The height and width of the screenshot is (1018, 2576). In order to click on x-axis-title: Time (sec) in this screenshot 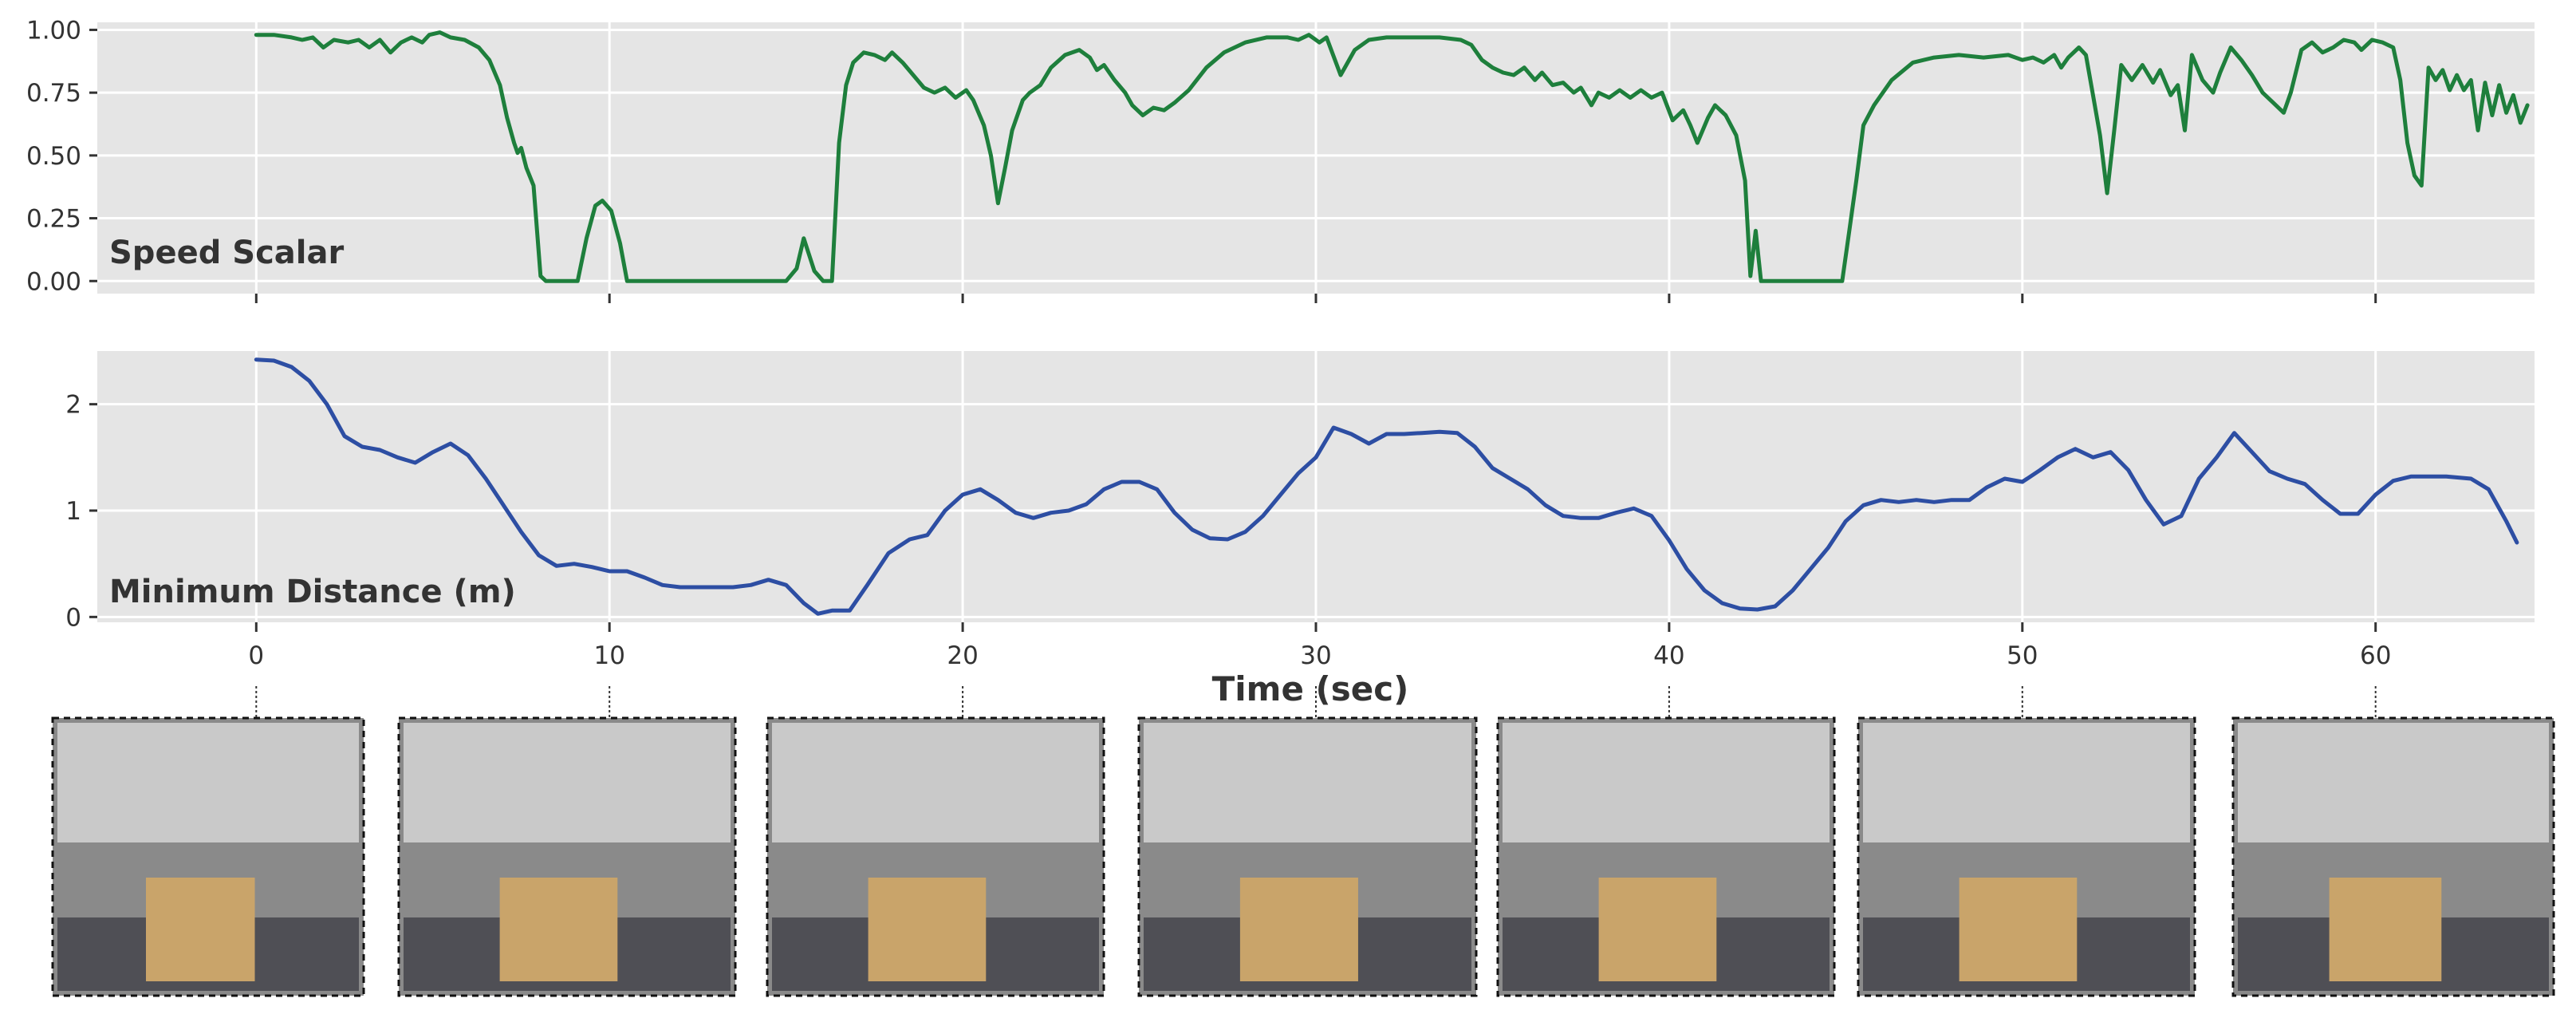, I will do `click(1310, 688)`.